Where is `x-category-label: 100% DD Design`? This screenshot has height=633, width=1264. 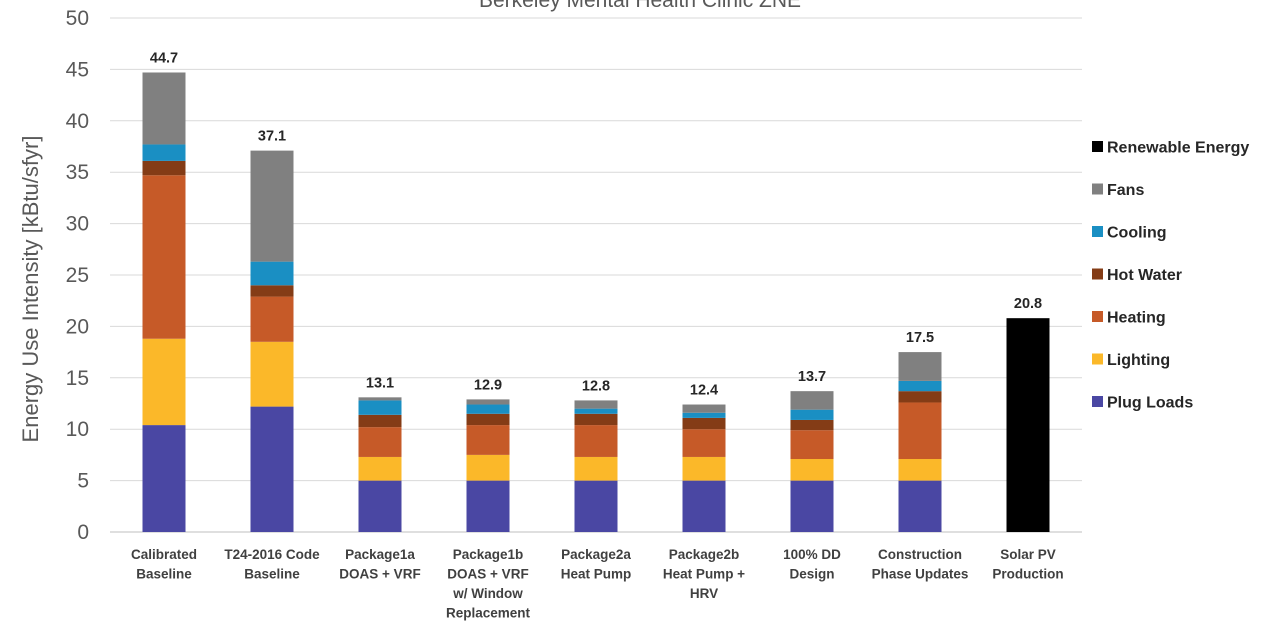 x-category-label: 100% DD Design is located at coordinates (812, 564).